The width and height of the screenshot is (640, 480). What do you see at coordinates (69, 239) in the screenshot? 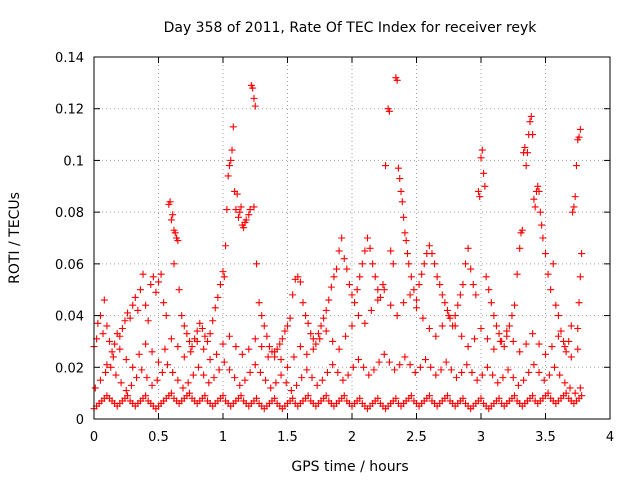
I see `y-axis-tick-labels: 0 0.02 0.04 0.06 0.08 0.1 0.12 0.14` at bounding box center [69, 239].